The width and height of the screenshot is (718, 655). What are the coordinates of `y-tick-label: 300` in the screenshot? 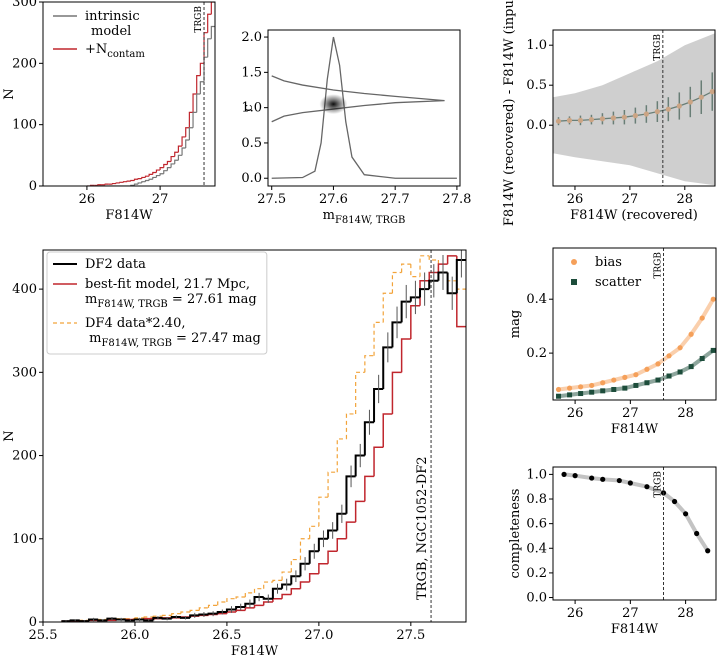 It's located at (24, 372).